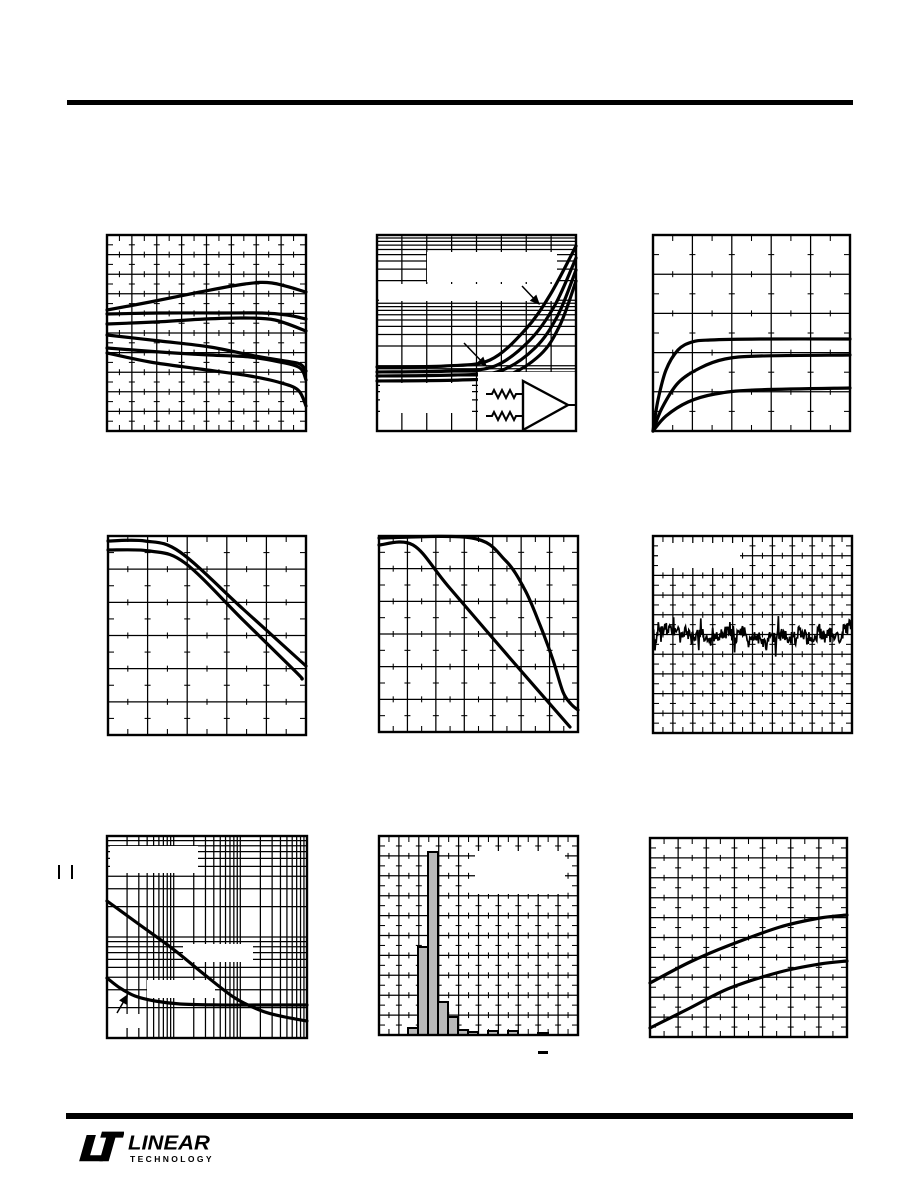 The width and height of the screenshot is (918, 1188). What do you see at coordinates (59, 872) in the screenshot?
I see `text-remnant-mark-a` at bounding box center [59, 872].